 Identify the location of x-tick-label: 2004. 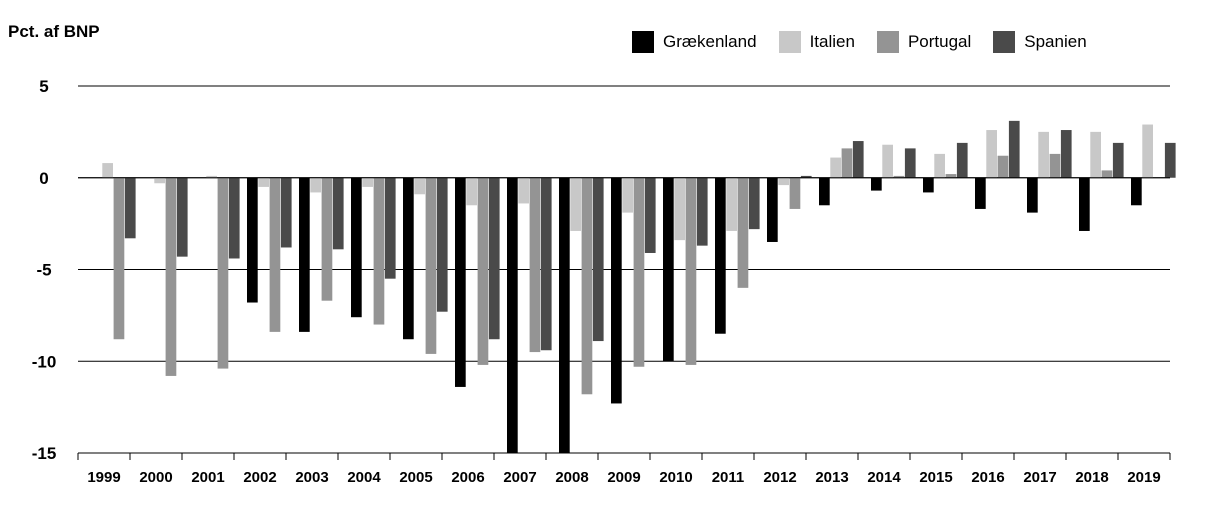
(364, 477).